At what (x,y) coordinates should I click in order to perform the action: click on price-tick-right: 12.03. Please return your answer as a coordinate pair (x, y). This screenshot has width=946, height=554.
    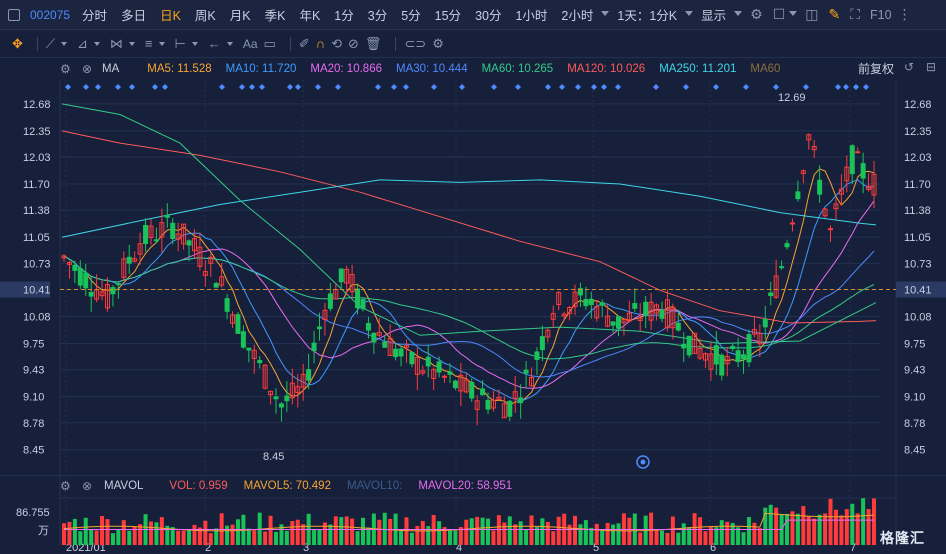
    Looking at the image, I should click on (918, 158).